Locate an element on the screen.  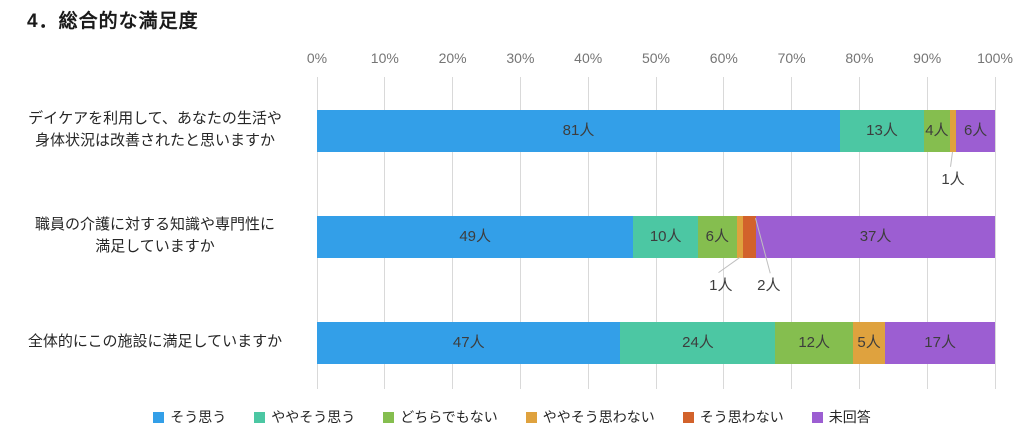
legend-item: そう思わない is located at coordinates (733, 417).